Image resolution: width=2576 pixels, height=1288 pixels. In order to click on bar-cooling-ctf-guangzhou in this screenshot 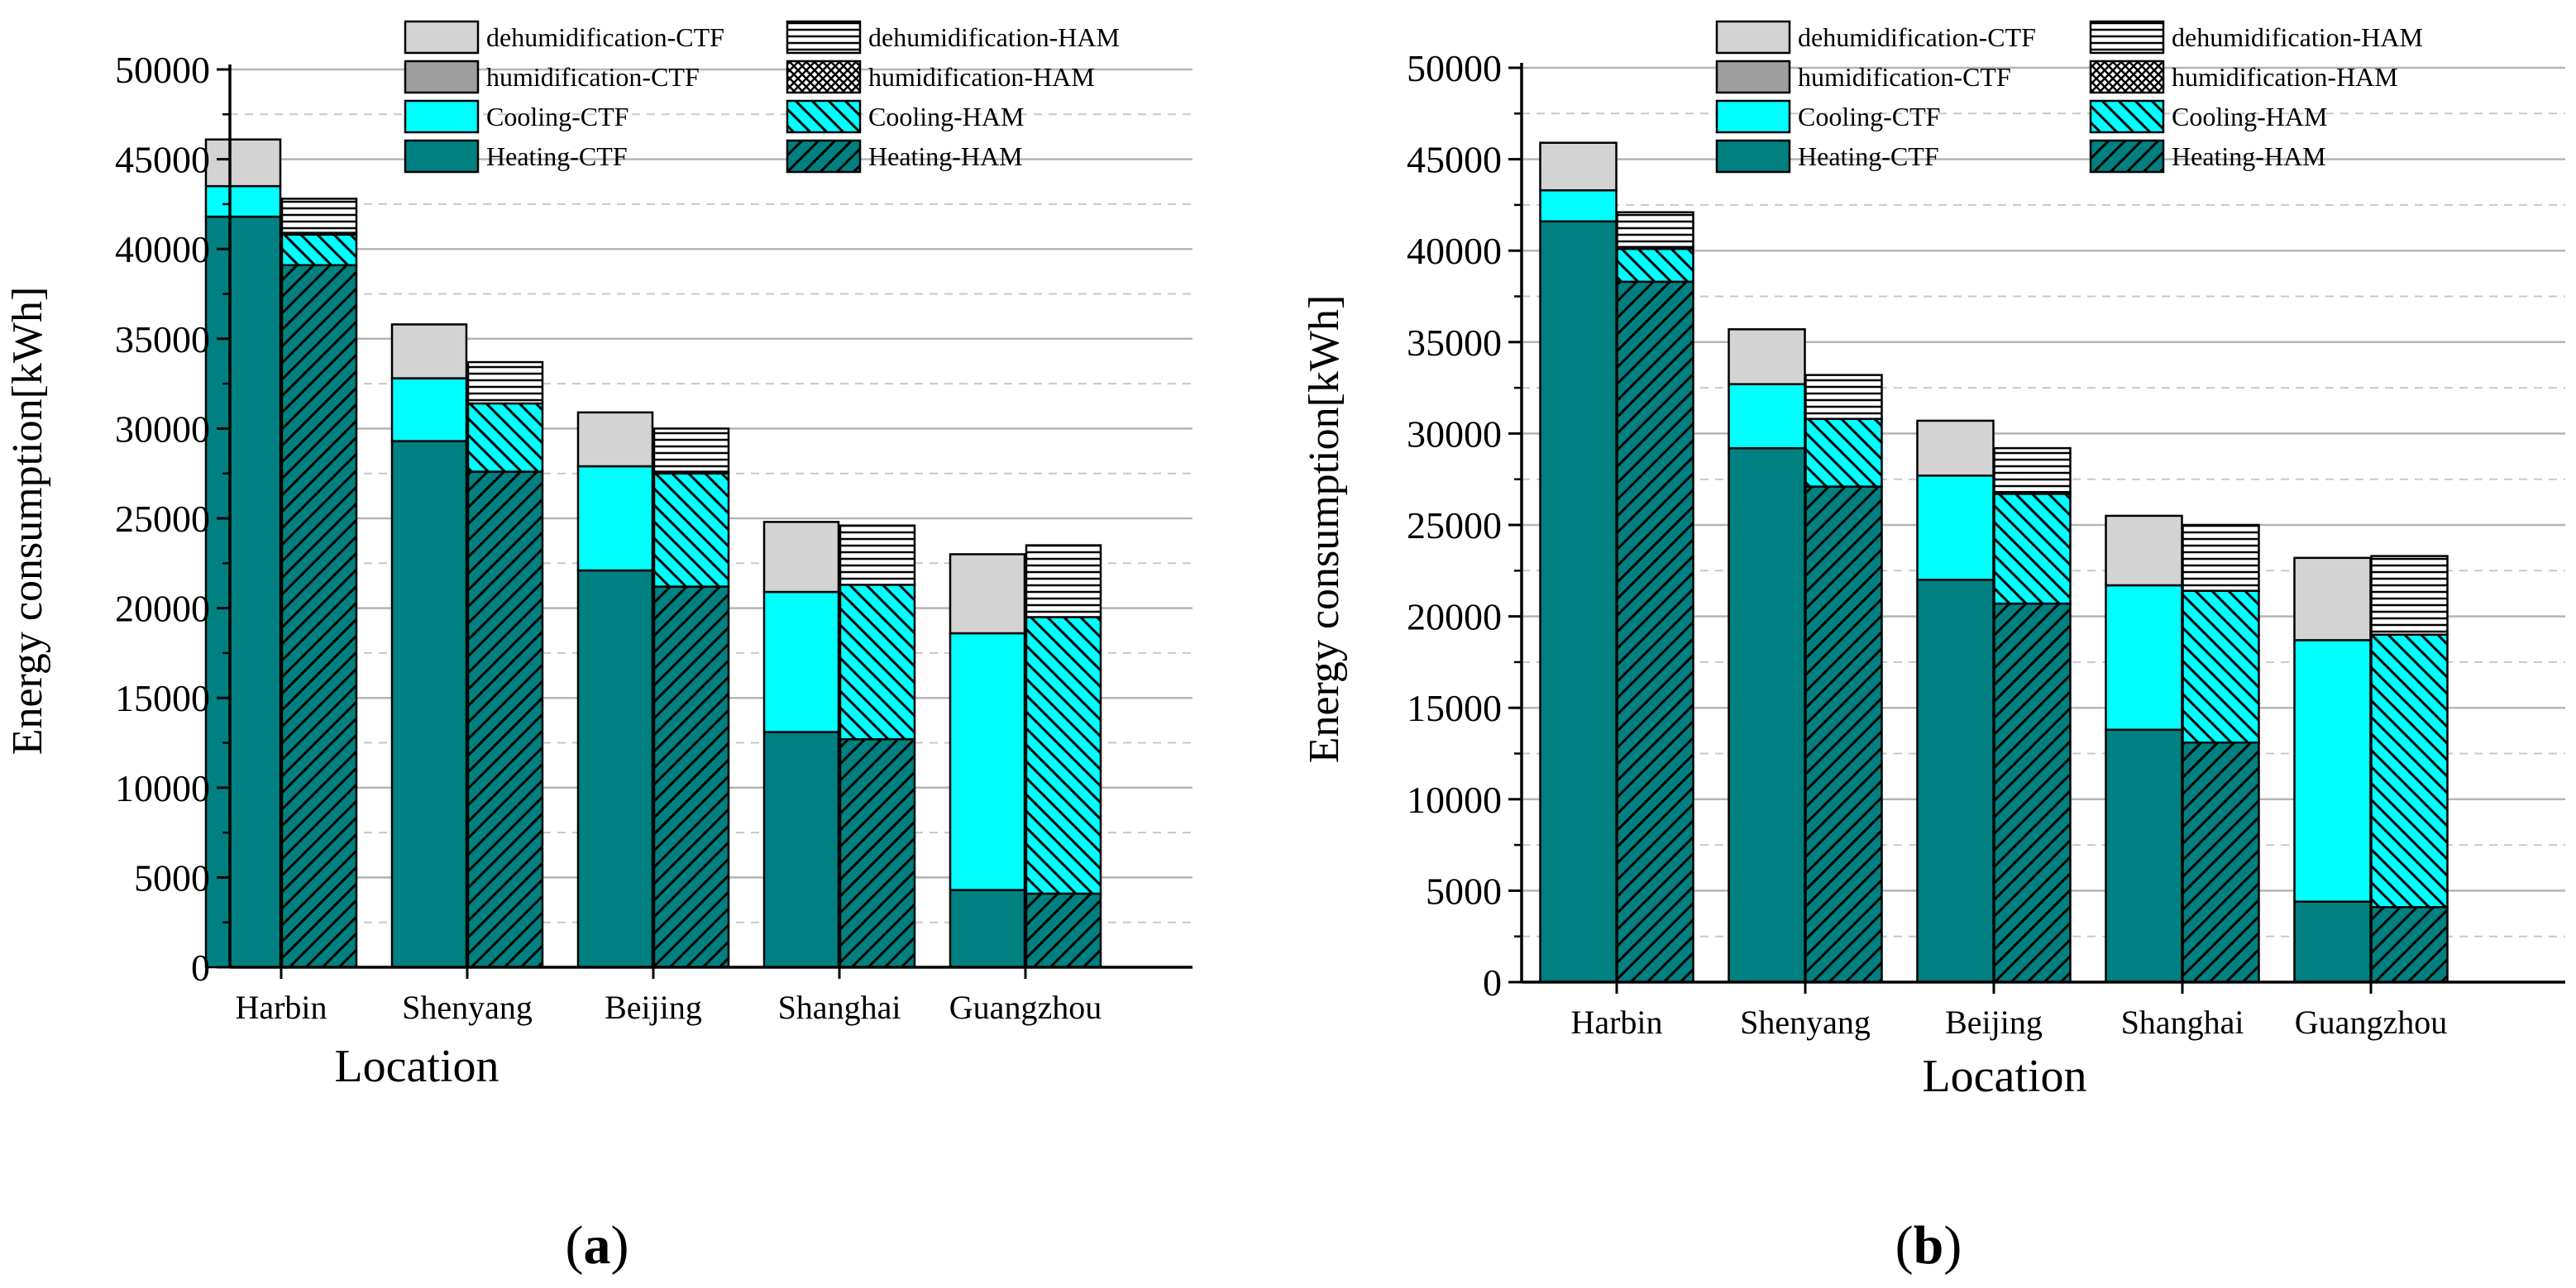, I will do `click(2332, 771)`.